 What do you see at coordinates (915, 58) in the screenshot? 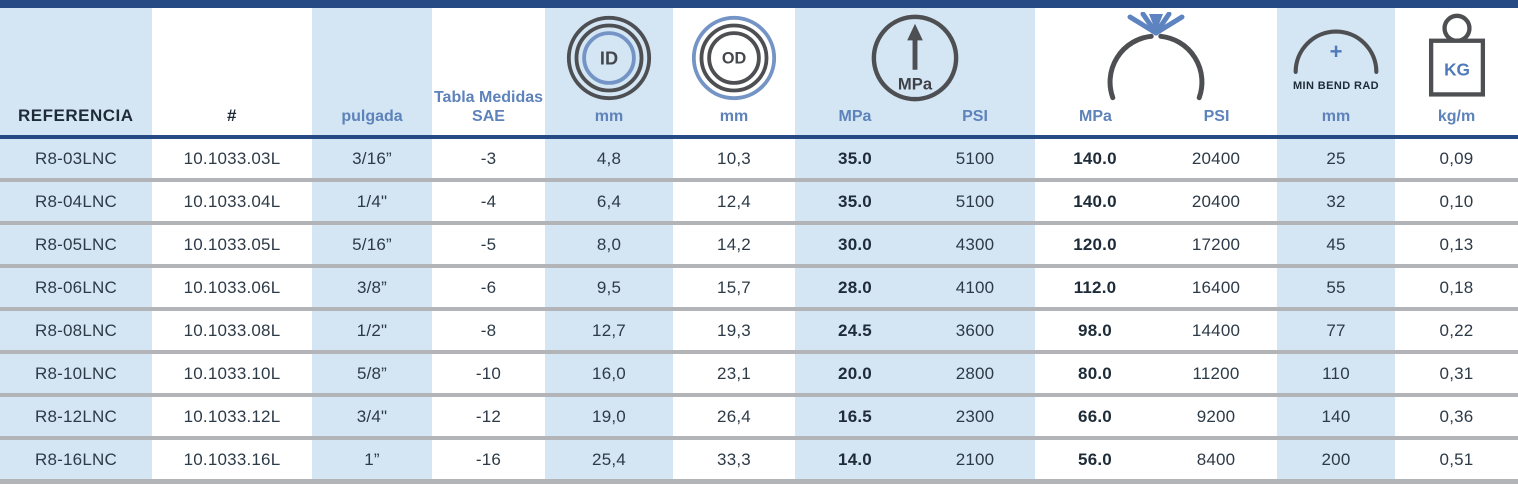
I see `pressure-gauge-icon: MPa` at bounding box center [915, 58].